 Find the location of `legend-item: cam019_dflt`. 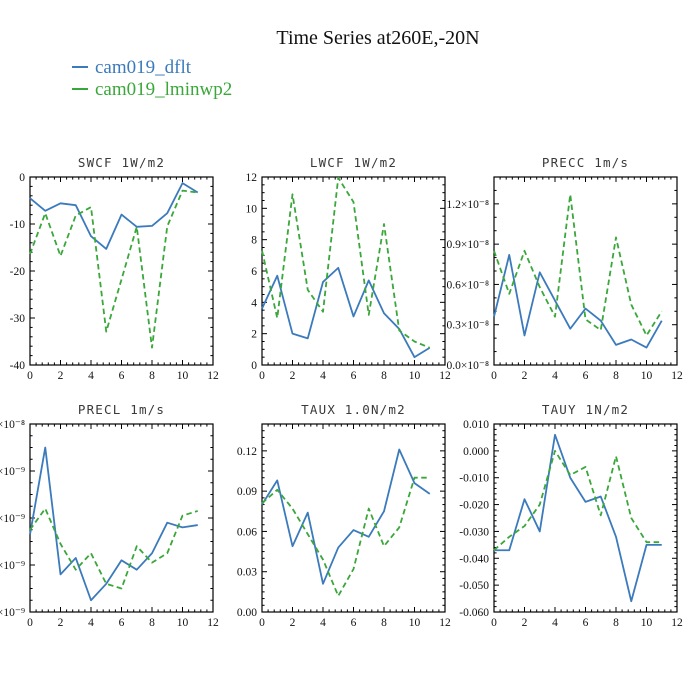

legend-item: cam019_dflt is located at coordinates (131, 68).